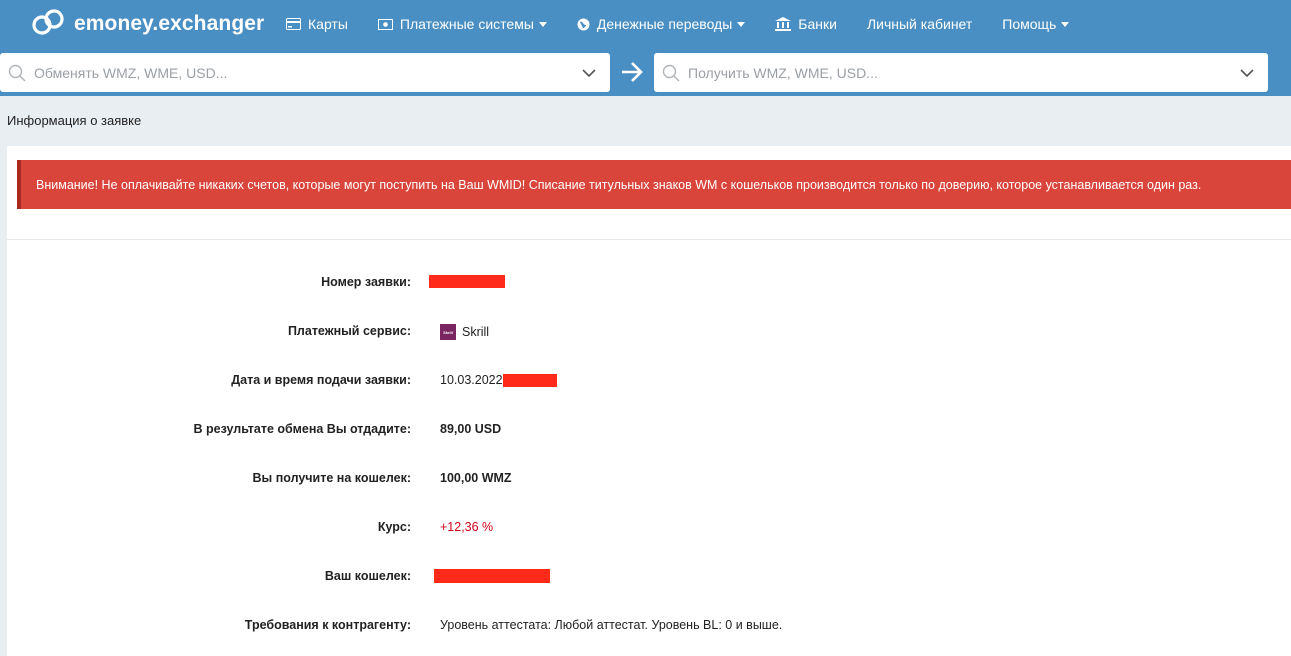  I want to click on nav-item-cards: Карты, so click(317, 24).